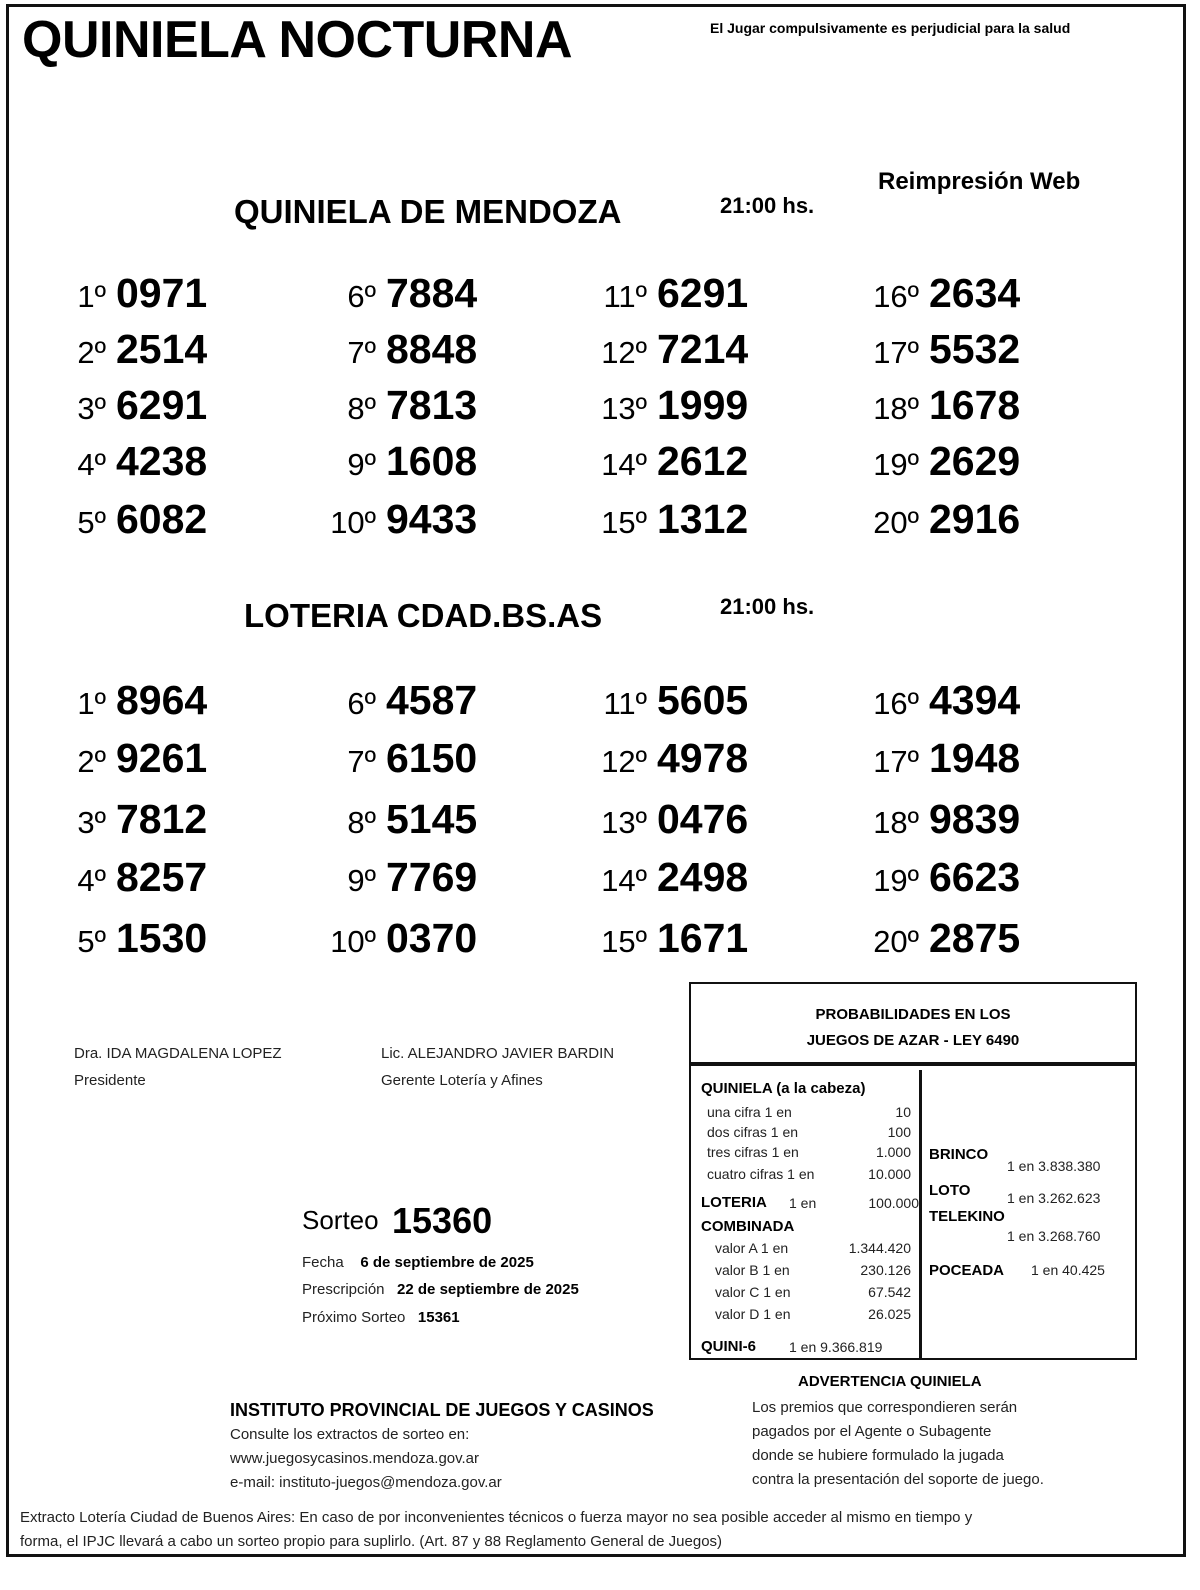  Describe the element at coordinates (376, 407) in the screenshot. I see `result-cell: 8º 7813` at that location.